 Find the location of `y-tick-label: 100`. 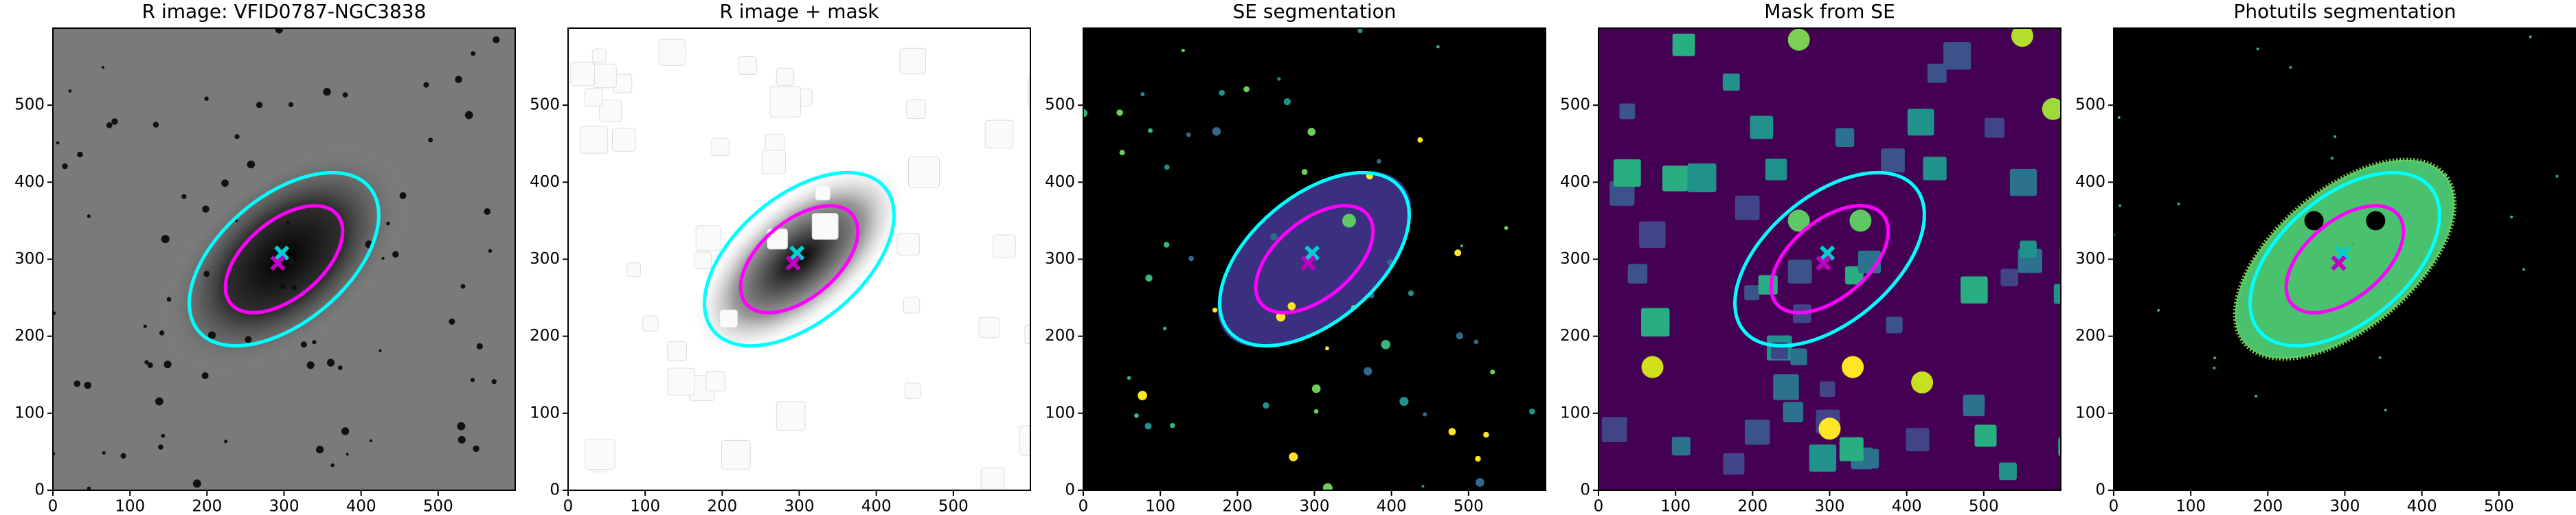

y-tick-label: 100 is located at coordinates (1575, 413).